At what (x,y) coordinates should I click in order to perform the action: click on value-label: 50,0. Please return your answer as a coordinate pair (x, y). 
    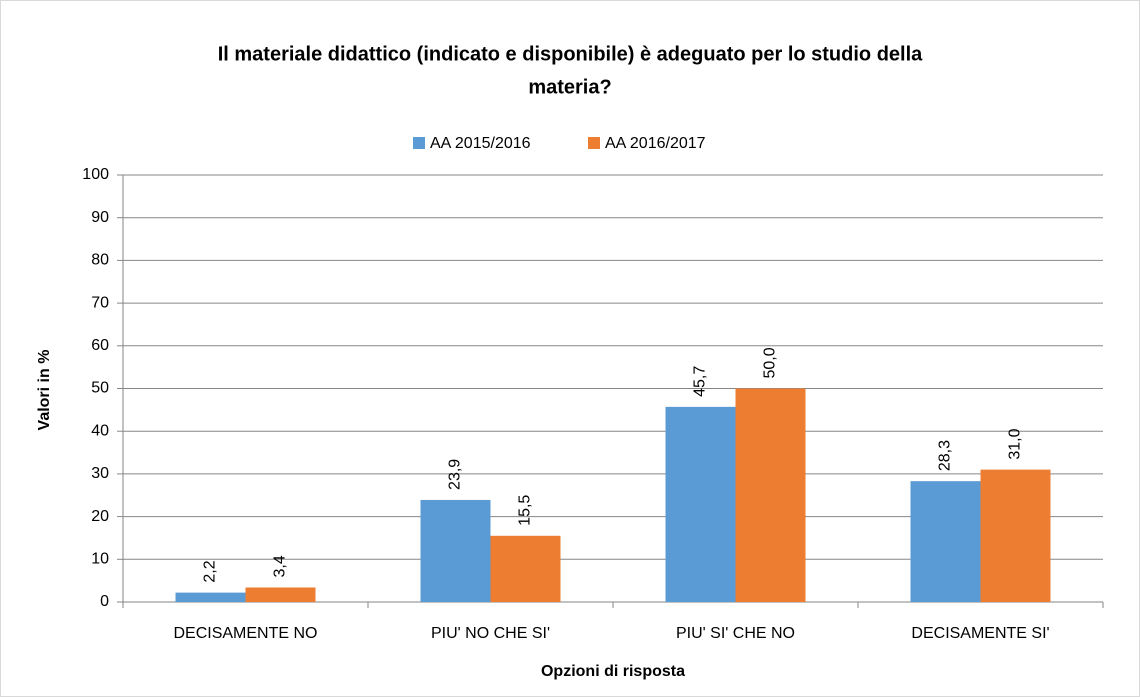
    Looking at the image, I should click on (770, 362).